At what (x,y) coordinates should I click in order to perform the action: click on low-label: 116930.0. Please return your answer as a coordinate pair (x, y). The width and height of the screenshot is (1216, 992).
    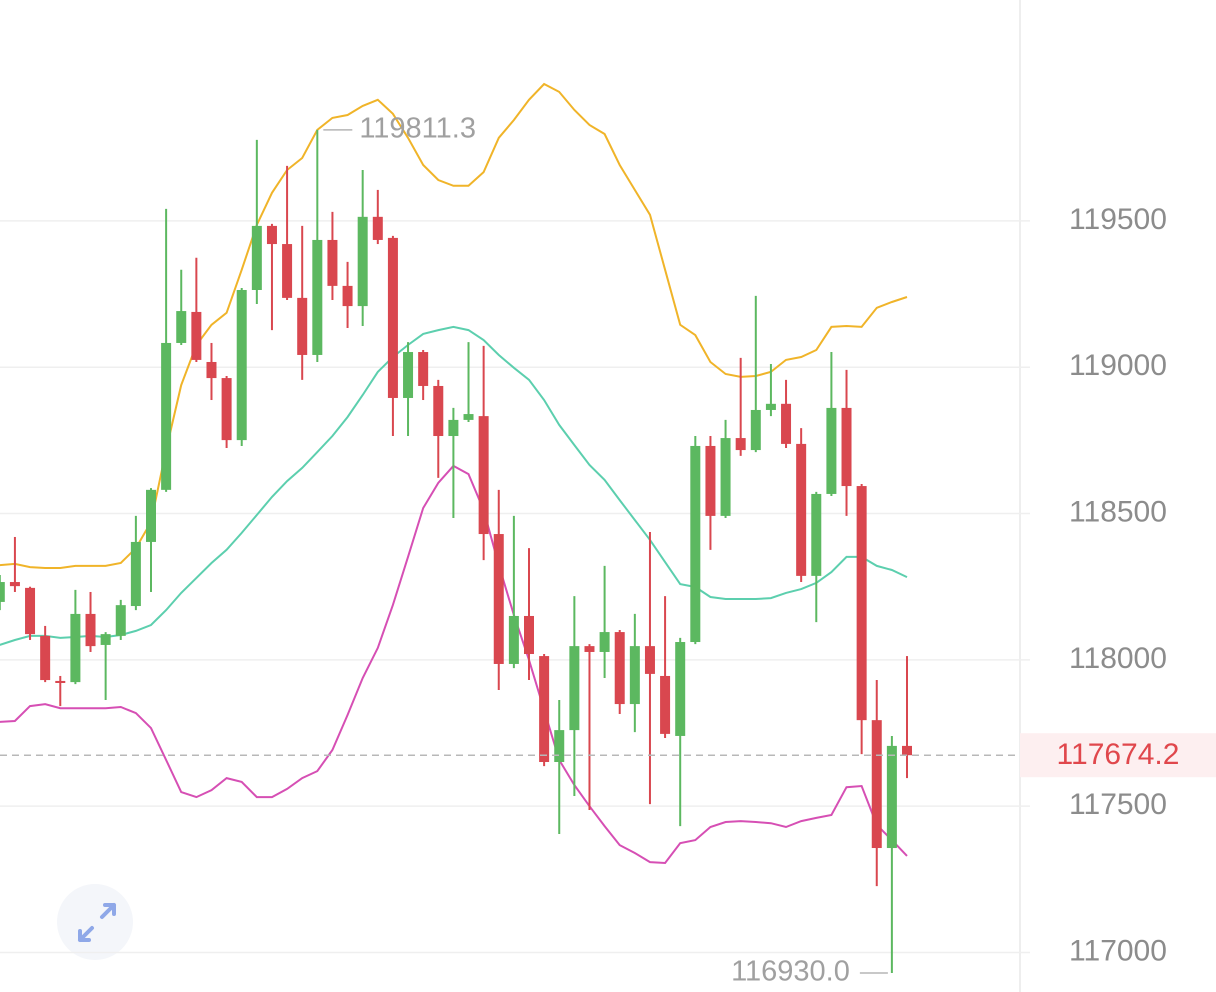
    Looking at the image, I should click on (790, 972).